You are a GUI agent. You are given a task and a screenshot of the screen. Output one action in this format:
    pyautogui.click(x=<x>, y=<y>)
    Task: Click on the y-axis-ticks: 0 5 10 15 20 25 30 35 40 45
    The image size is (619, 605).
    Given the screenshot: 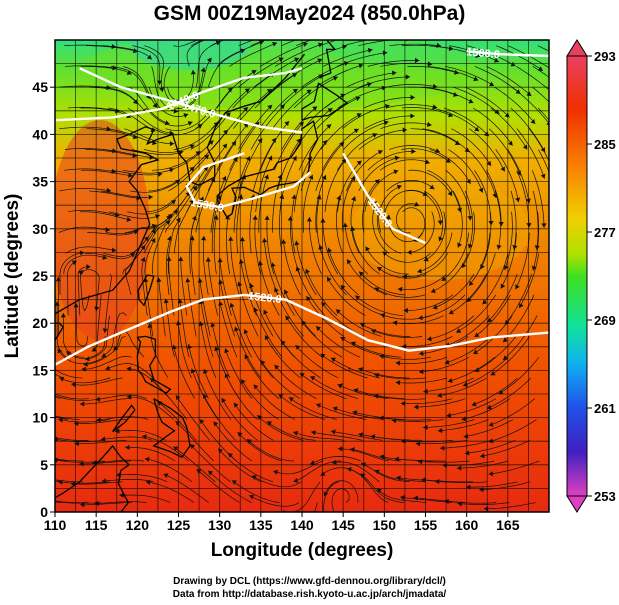 What is the action you would take?
    pyautogui.click(x=43, y=299)
    